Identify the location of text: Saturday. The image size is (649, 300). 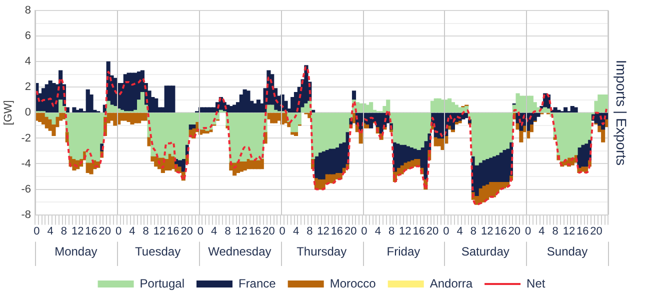
(485, 251).